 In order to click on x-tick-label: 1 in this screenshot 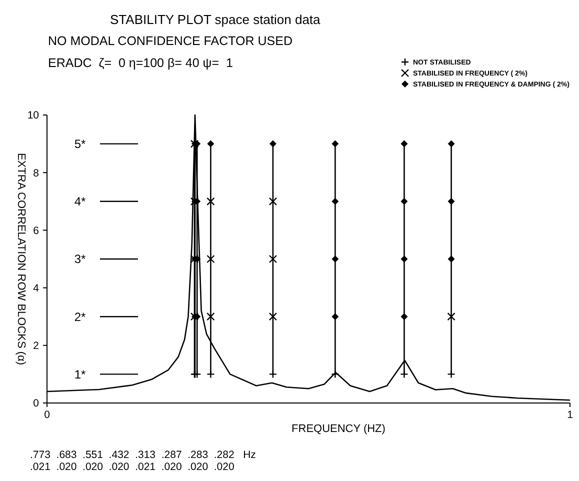, I will do `click(570, 415)`.